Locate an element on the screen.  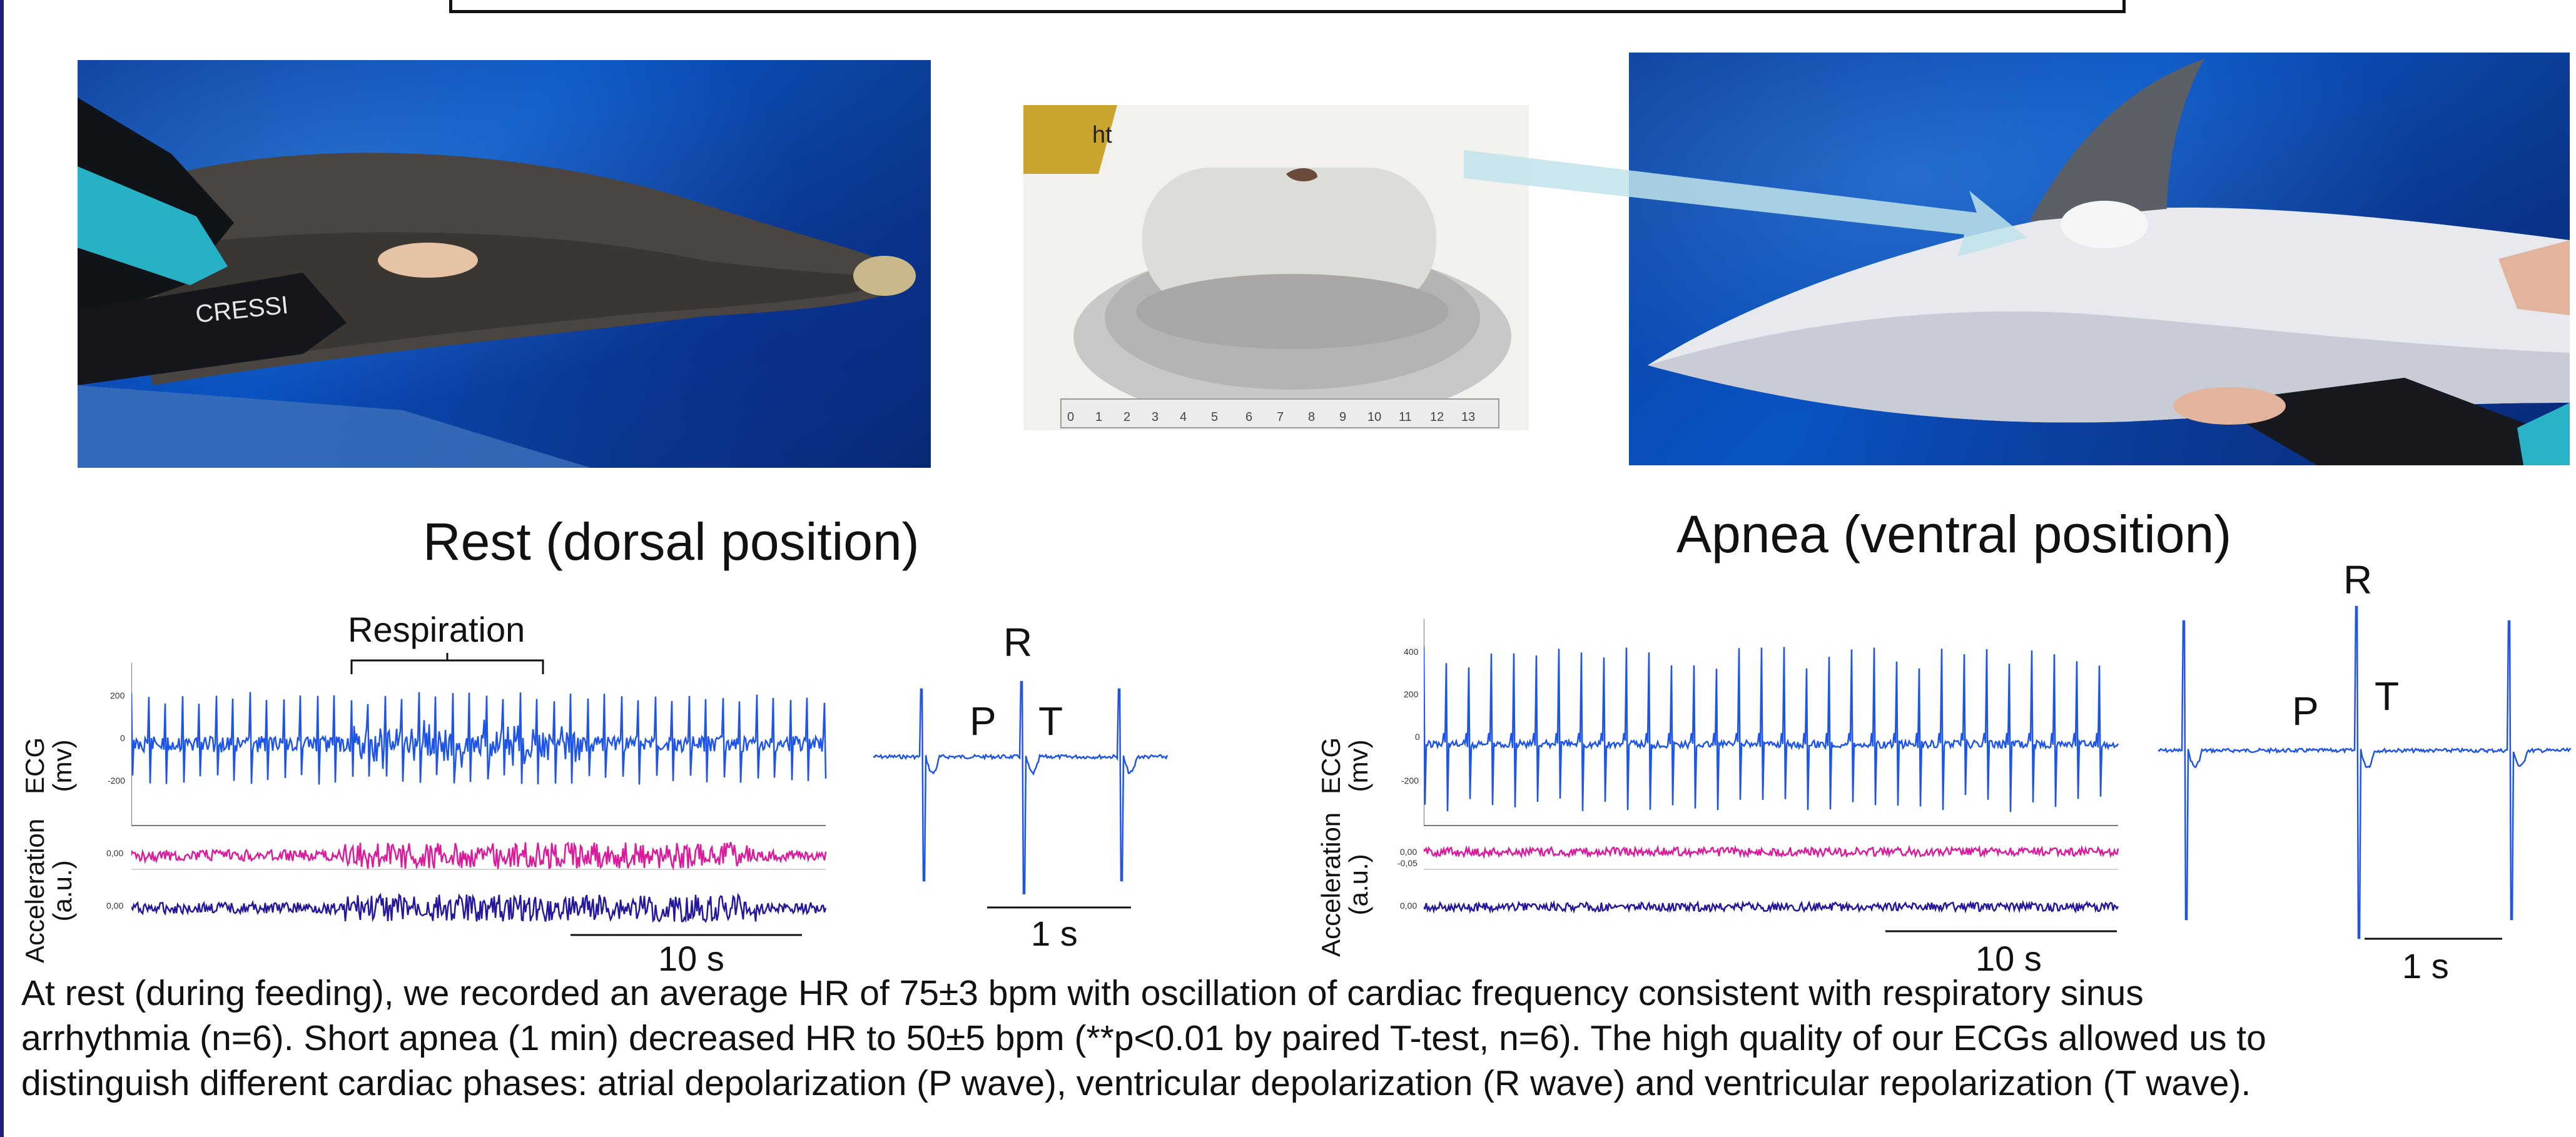
ruler-tick: 7 is located at coordinates (1280, 417).